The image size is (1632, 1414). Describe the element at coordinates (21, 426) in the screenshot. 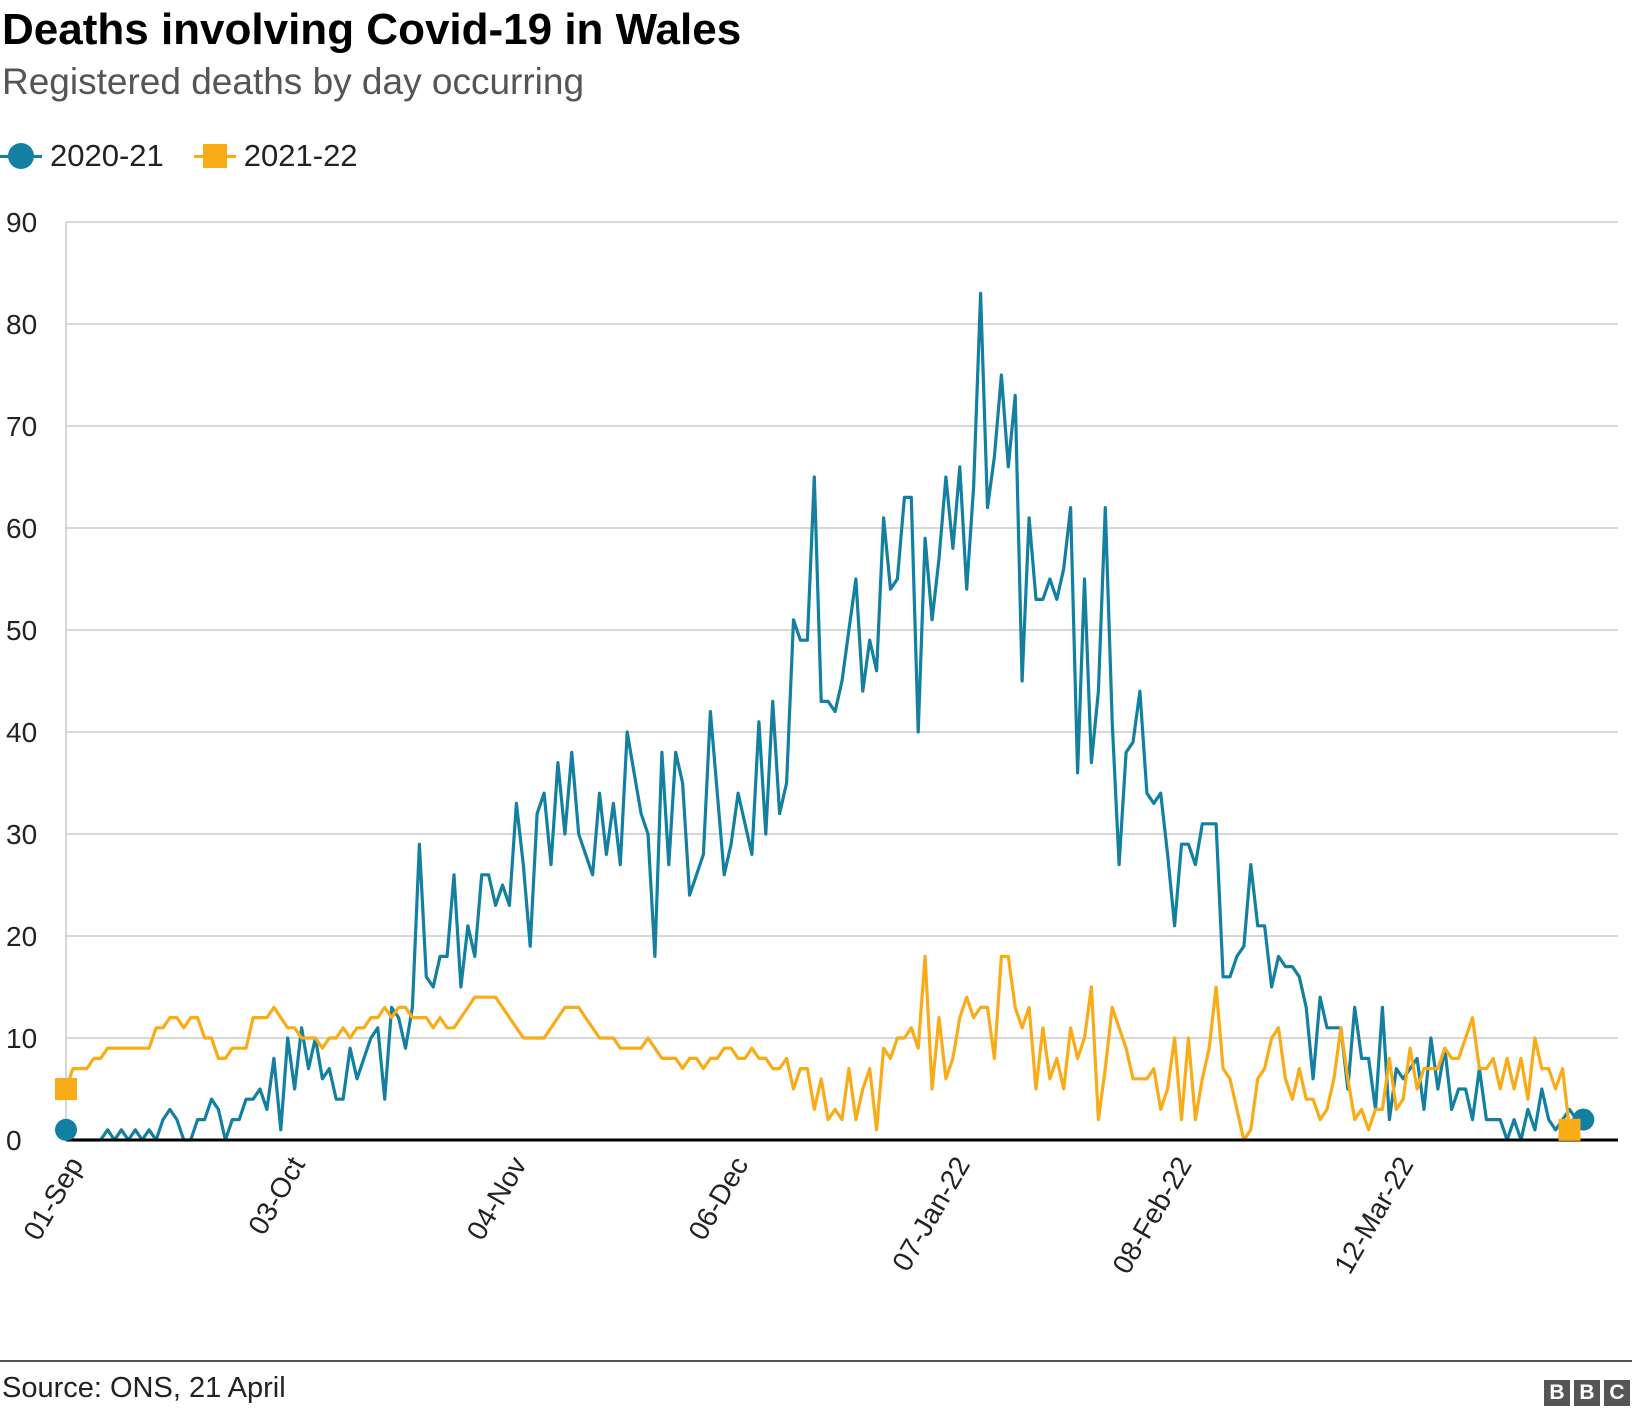

I see `y-tick-label: 70` at that location.